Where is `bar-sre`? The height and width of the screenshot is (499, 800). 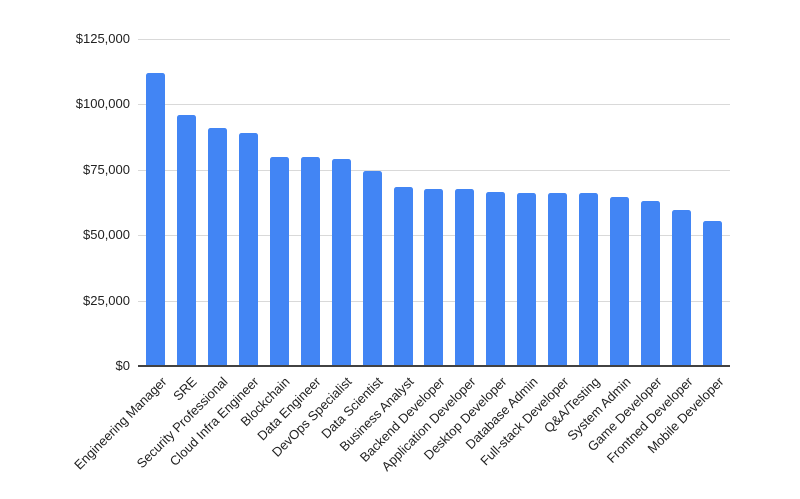 bar-sre is located at coordinates (186, 240).